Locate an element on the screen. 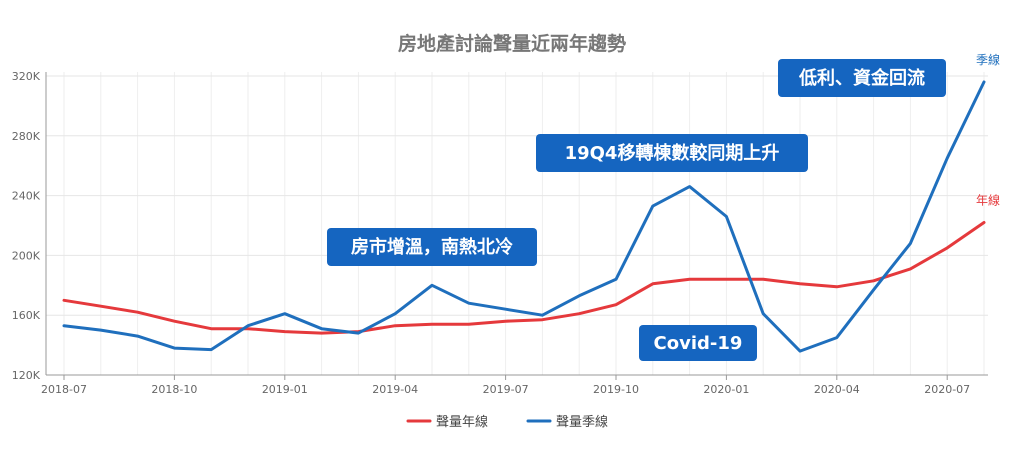 This screenshot has width=1024, height=452. x-tick-label: 2020-01 is located at coordinates (726, 389).